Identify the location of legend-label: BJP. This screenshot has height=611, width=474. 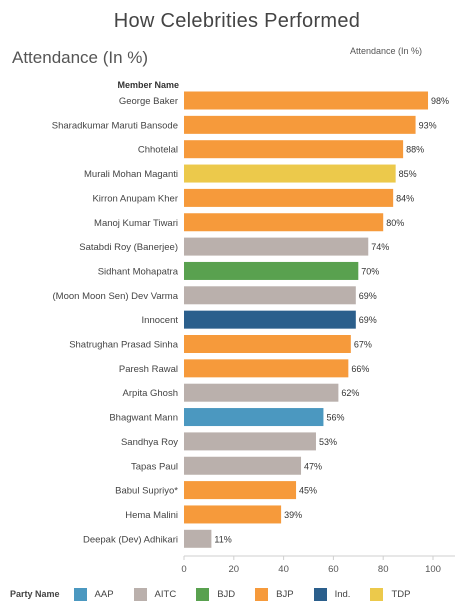
(285, 594).